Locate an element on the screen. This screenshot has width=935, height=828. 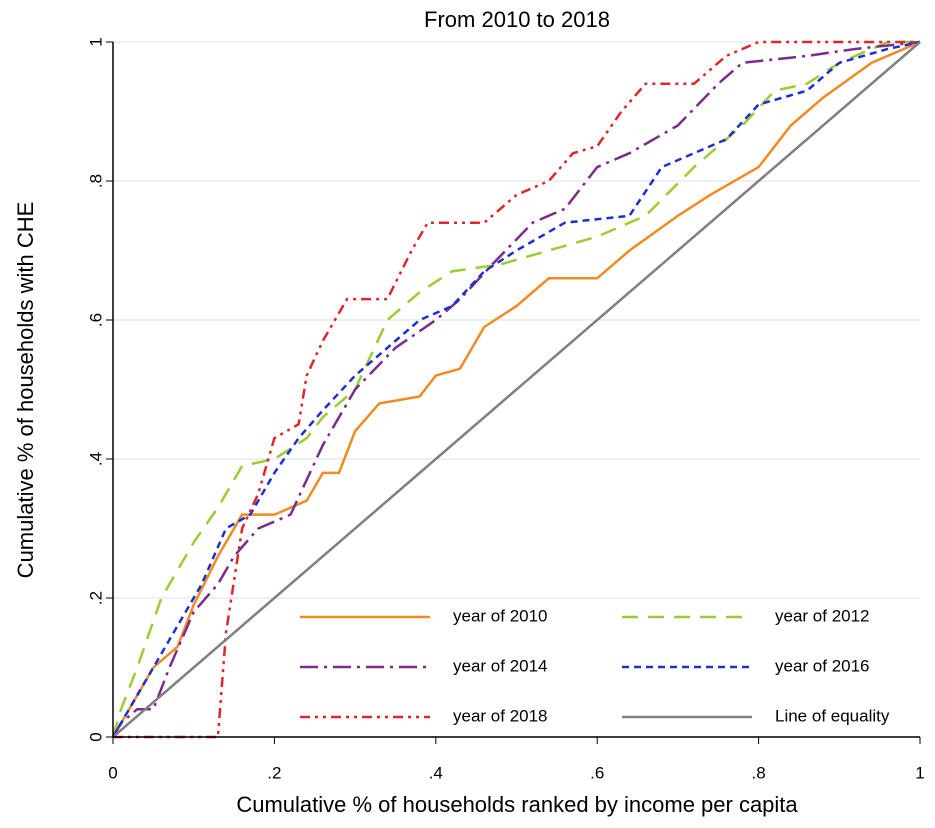
x-tick-label: .6 is located at coordinates (597, 772).